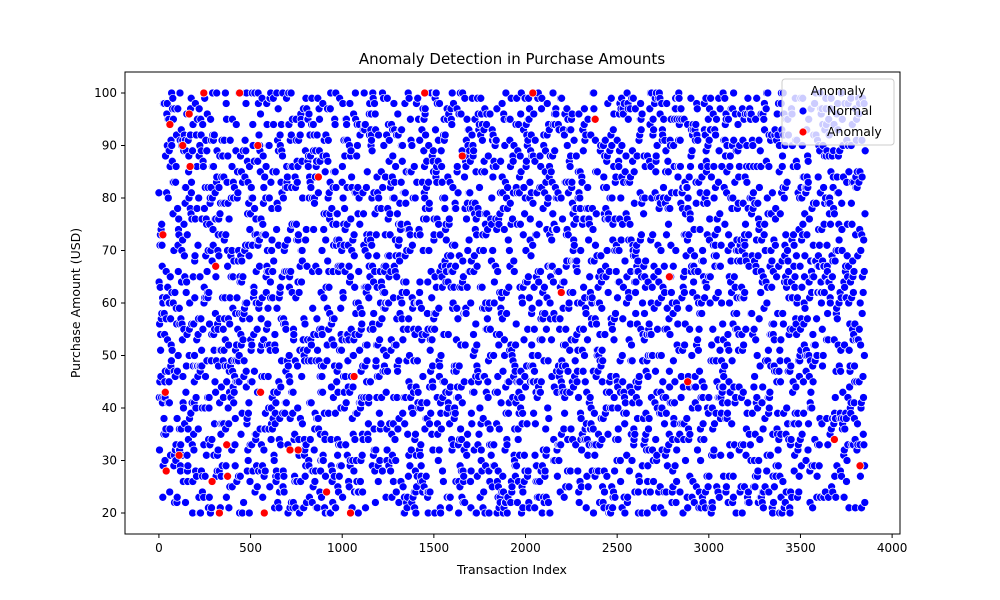  Describe the element at coordinates (512, 59) in the screenshot. I see `chart-title: Anomaly Detection in Purchase Amounts` at that location.